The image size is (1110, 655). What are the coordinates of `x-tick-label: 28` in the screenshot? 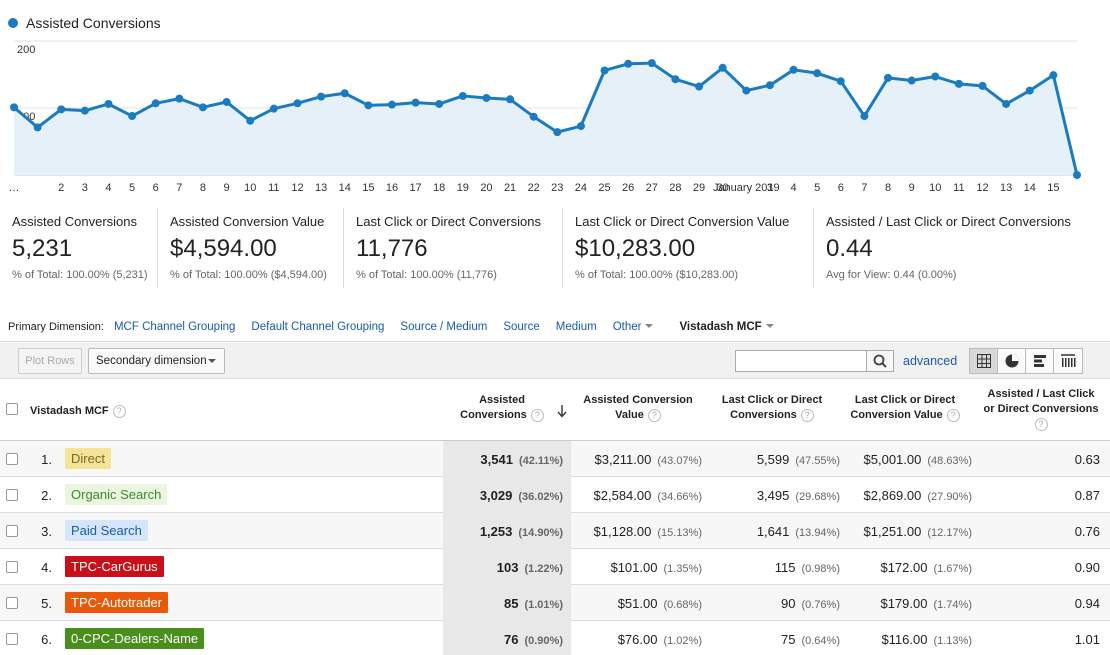 It's located at (675, 188).